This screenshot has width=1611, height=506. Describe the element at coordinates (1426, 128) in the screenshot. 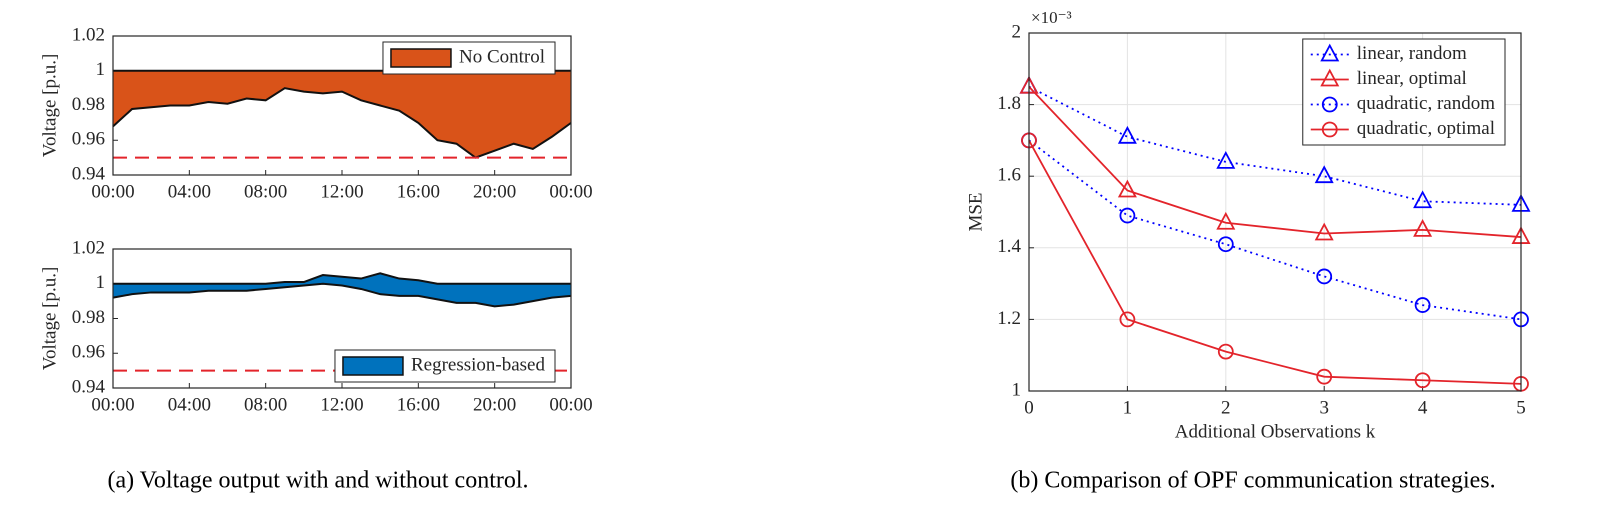

I see `legend-label: quadratic, optimal` at that location.